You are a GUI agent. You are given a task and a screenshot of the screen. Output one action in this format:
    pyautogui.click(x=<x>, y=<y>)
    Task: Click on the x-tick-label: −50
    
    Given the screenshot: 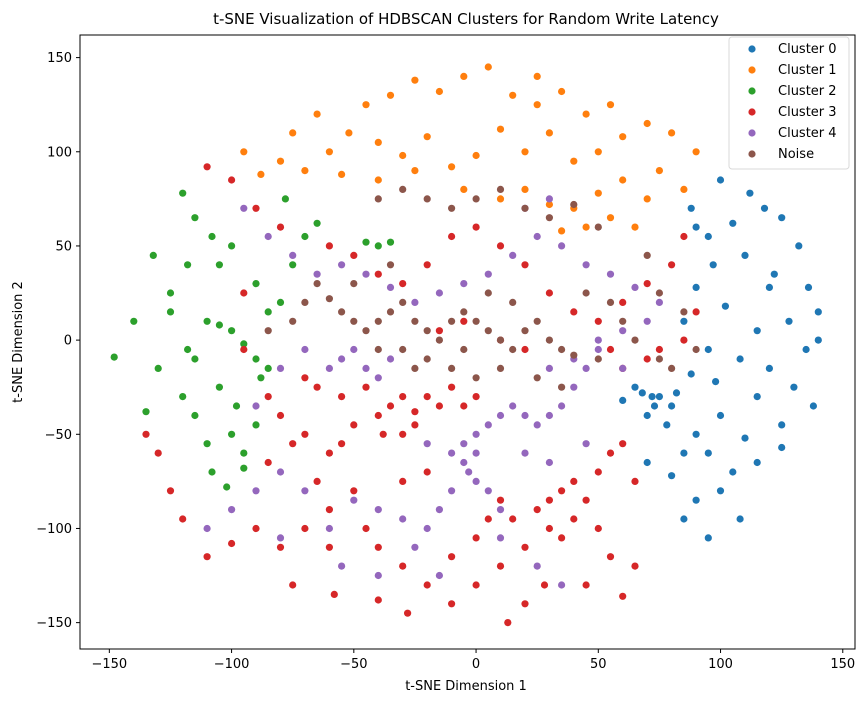 What is the action you would take?
    pyautogui.click(x=353, y=664)
    